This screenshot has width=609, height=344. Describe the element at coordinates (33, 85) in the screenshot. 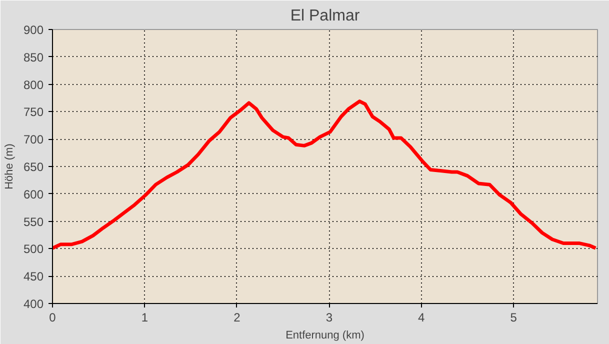

I see `y-tick-label: 800` at that location.